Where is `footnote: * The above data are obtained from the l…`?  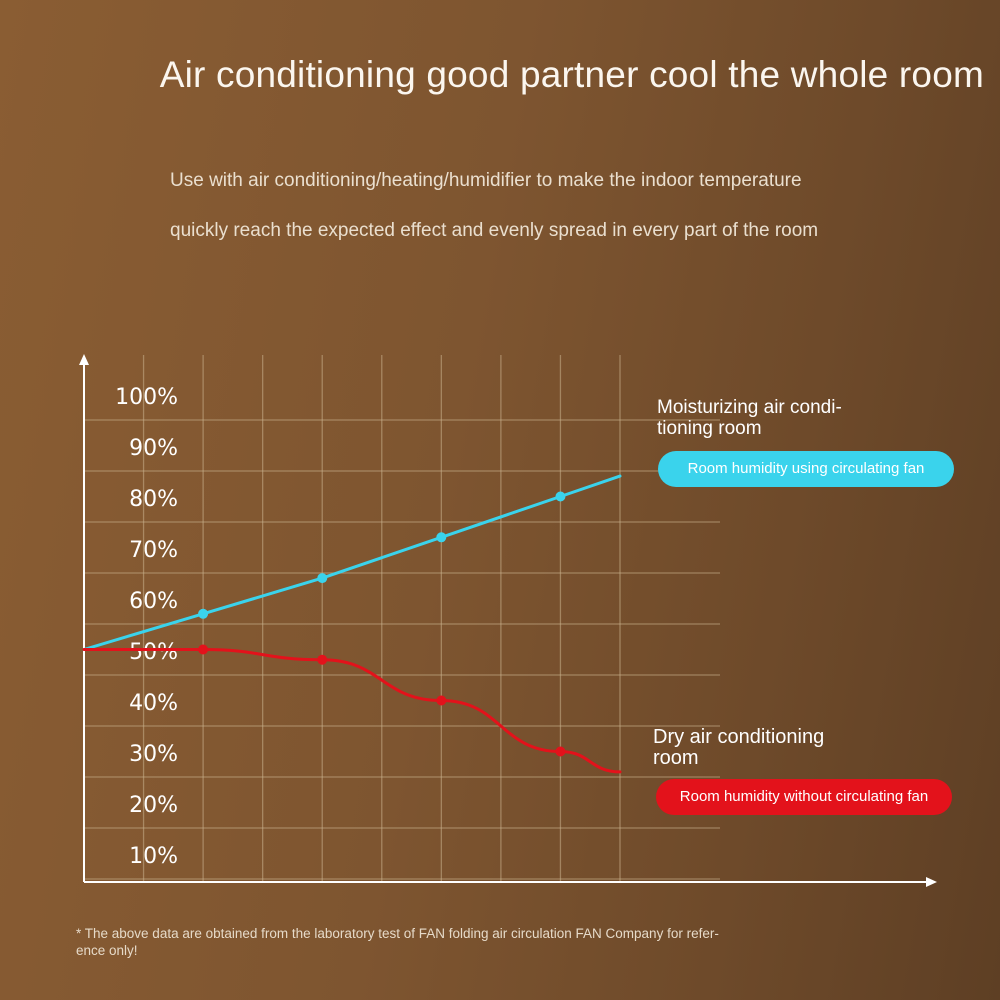 footnote: * The above data are obtained from the l… is located at coordinates (446, 942).